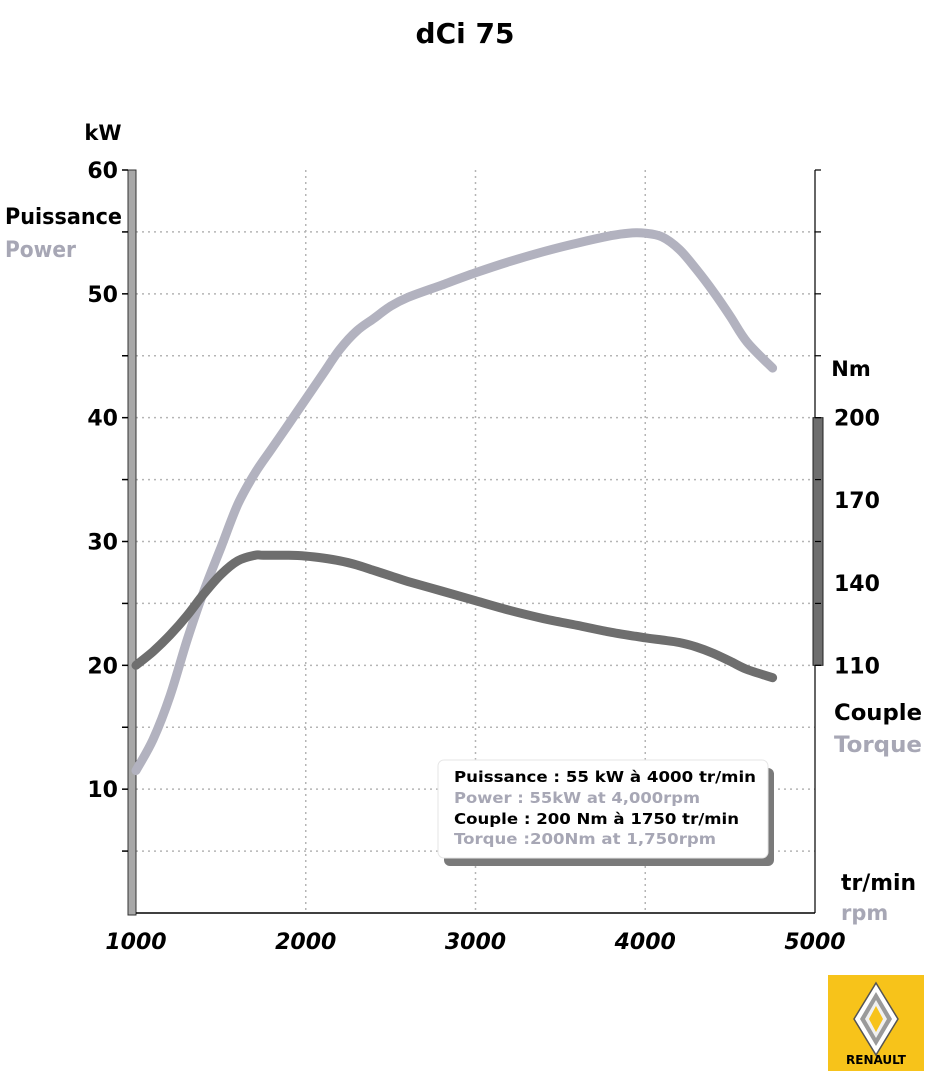 This screenshot has width=935, height=1080. Describe the element at coordinates (585, 839) in the screenshot. I see `legend-line-torque-en: Torque :200Nm at 1,750rpm` at that location.